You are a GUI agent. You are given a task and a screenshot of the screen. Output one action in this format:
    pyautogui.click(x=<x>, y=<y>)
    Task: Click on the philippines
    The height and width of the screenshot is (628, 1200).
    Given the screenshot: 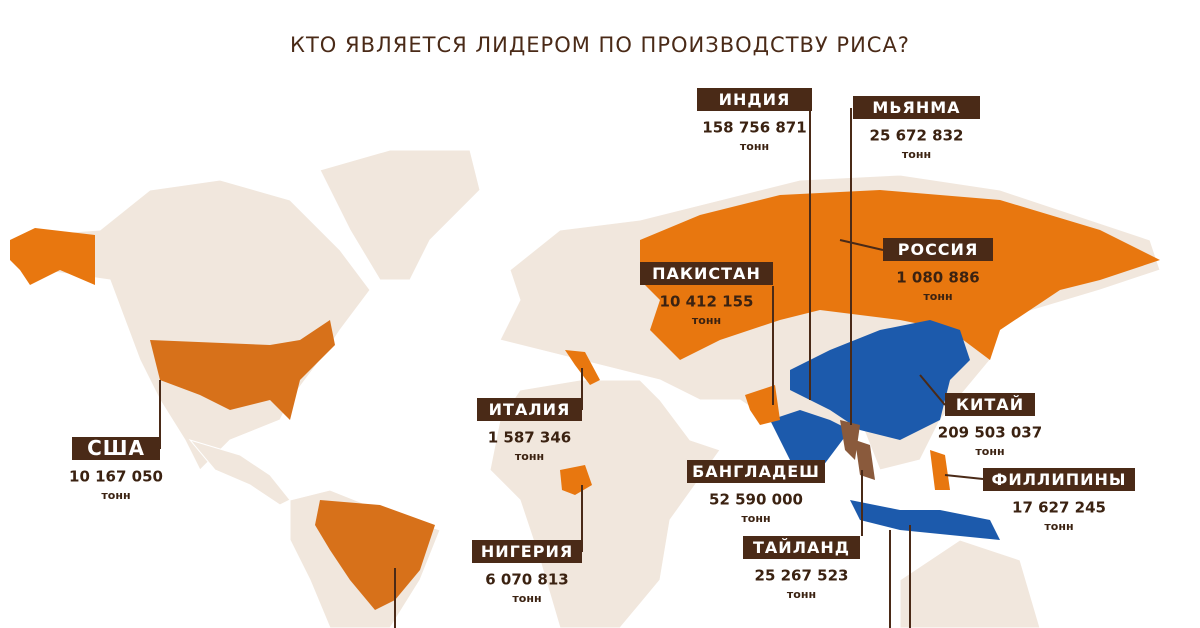 What is the action you would take?
    pyautogui.click(x=940, y=470)
    